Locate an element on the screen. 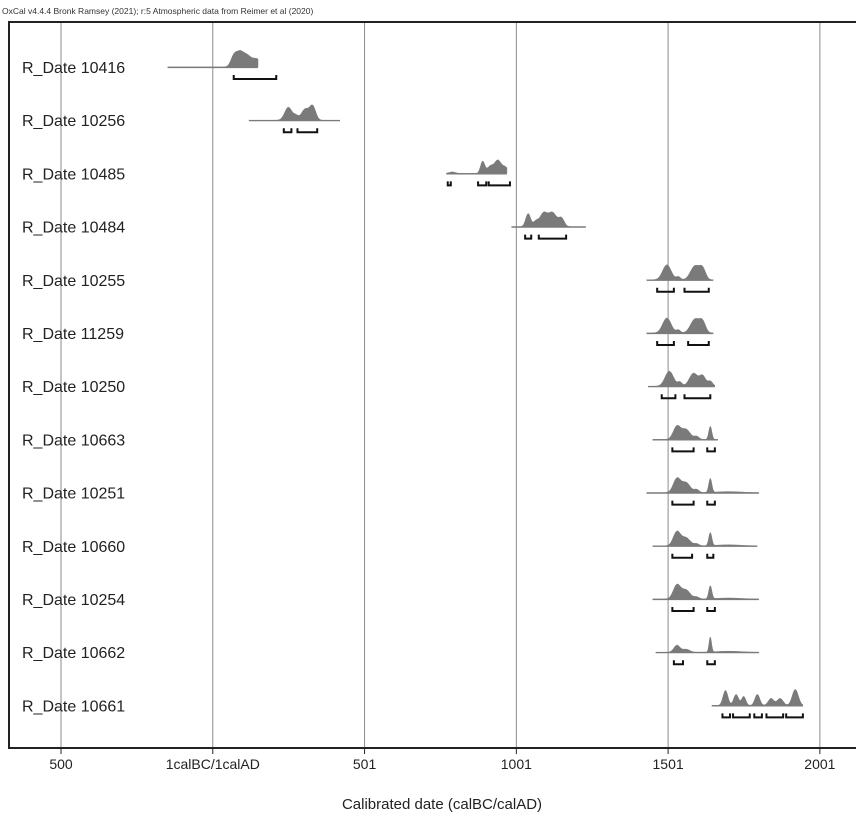 This screenshot has width=856, height=814. x-axis-title: Calibrated date (calBC/calAD) is located at coordinates (442, 804).